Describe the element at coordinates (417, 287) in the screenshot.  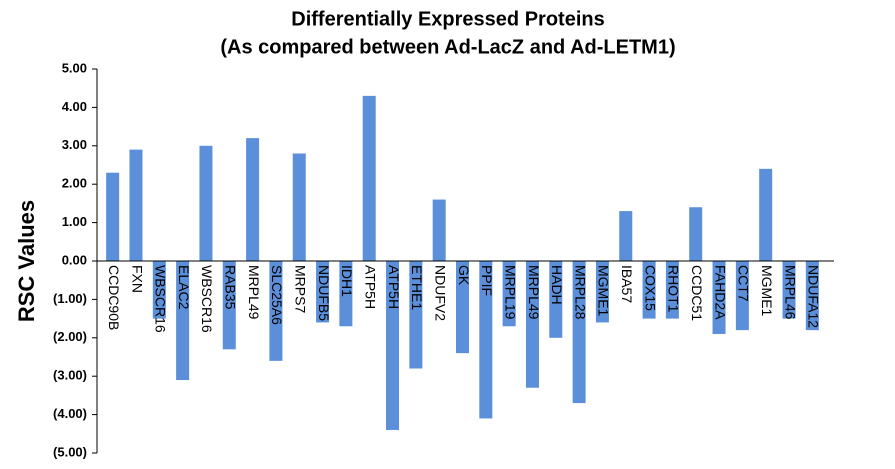
I see `x-tick-label: ETHE1` at that location.